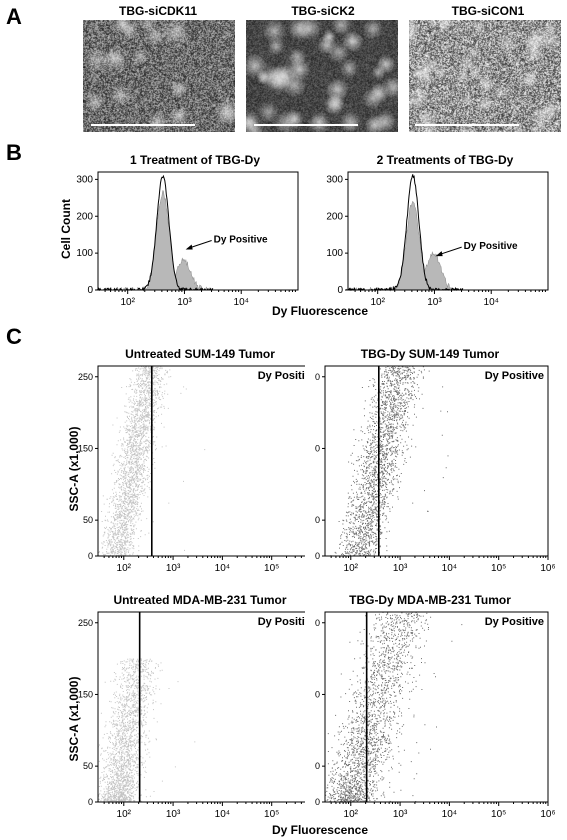 The width and height of the screenshot is (567, 840). I want to click on scatter1-title: Untreated SUM-149 Tumor, so click(200, 354).